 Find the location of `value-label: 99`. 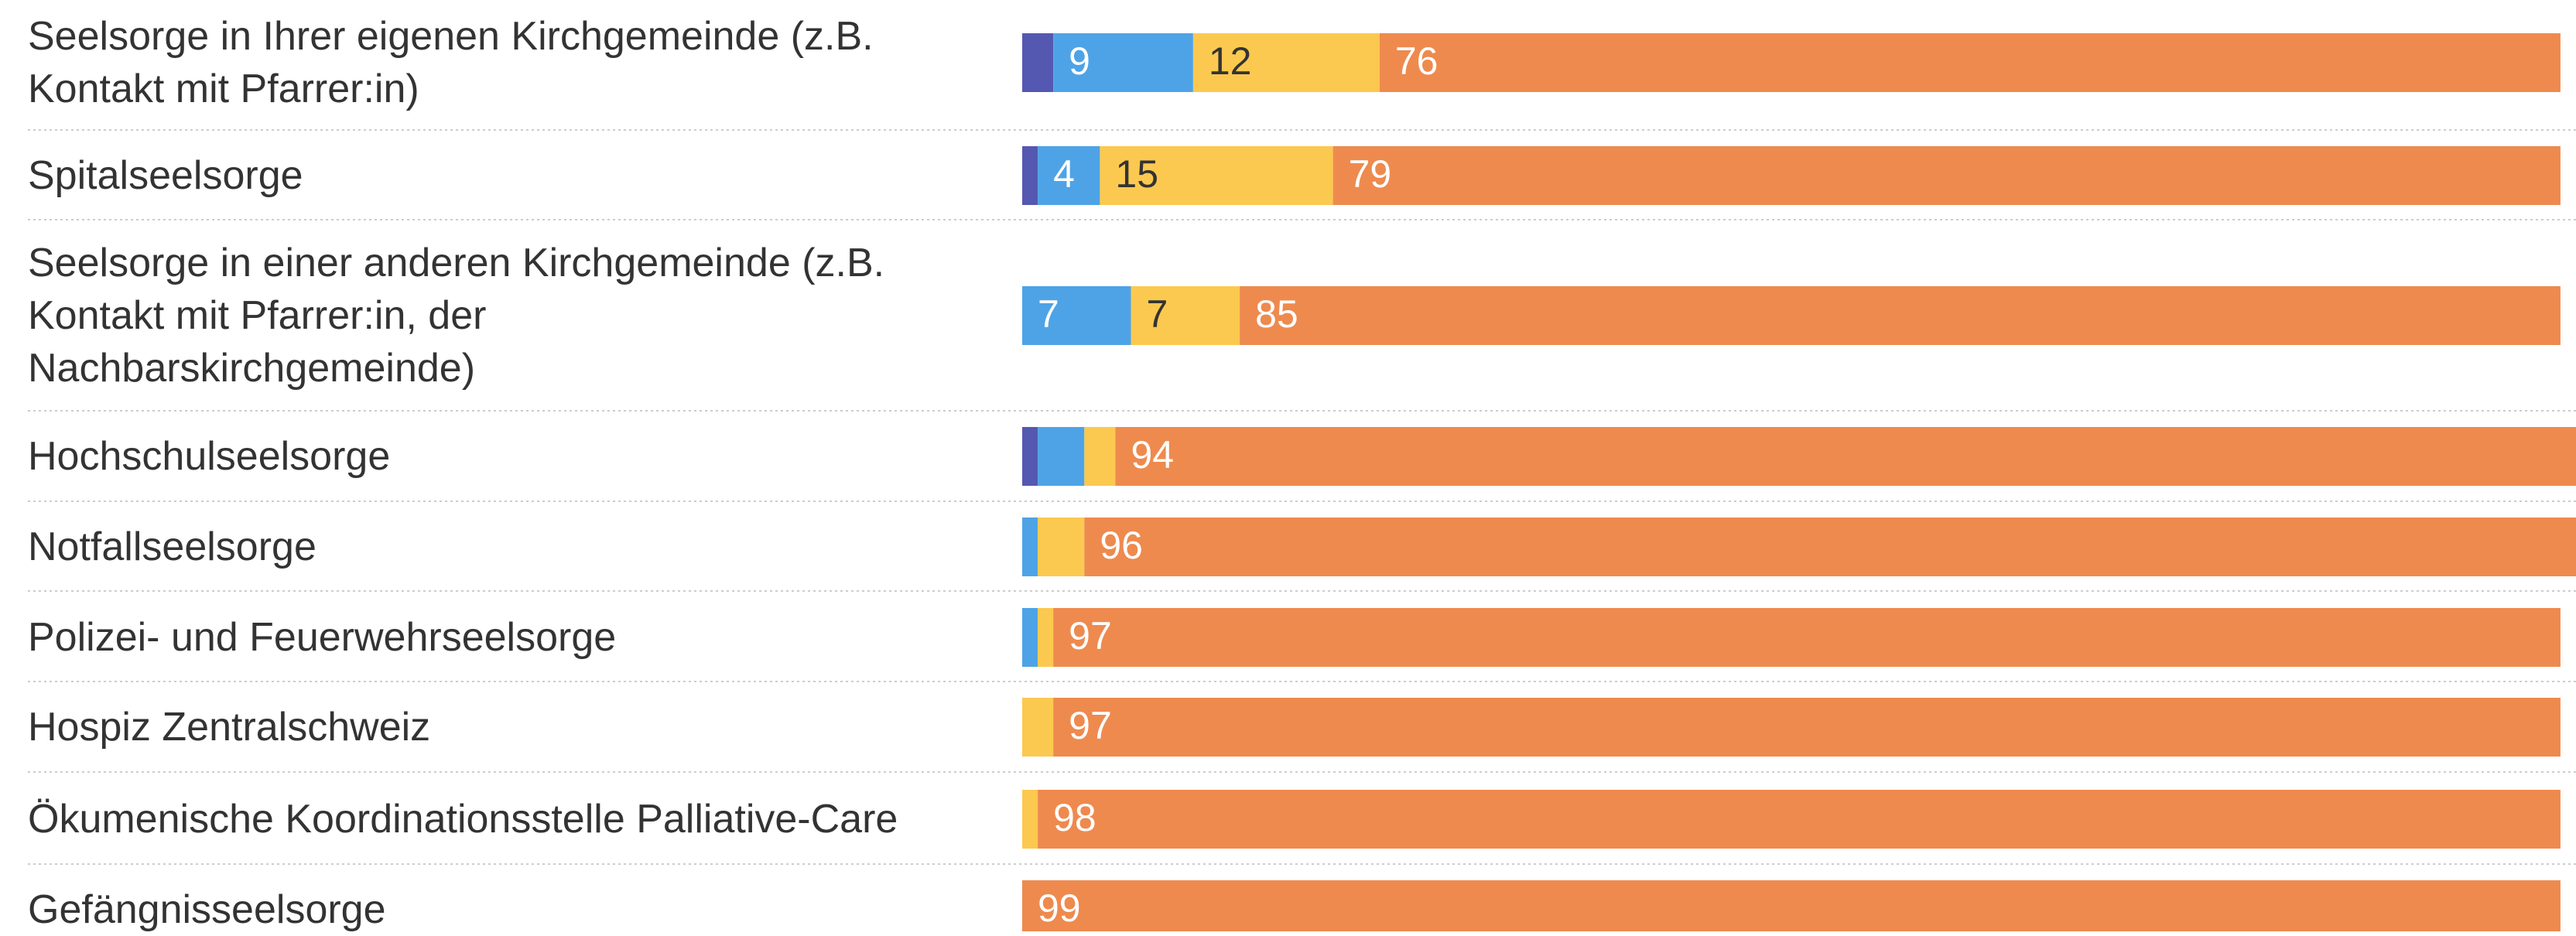

value-label: 99 is located at coordinates (1059, 908).